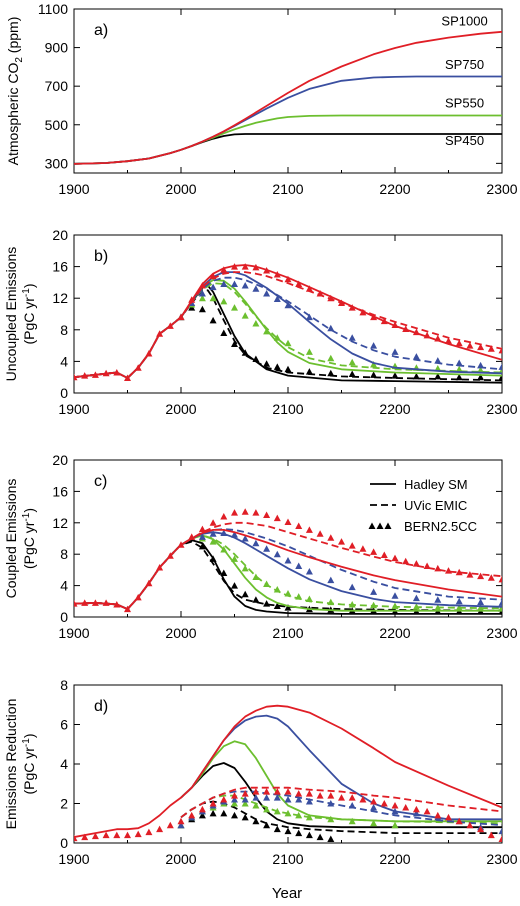 The height and width of the screenshot is (906, 520). What do you see at coordinates (464, 102) in the screenshot?
I see `series-annotation: SP550` at bounding box center [464, 102].